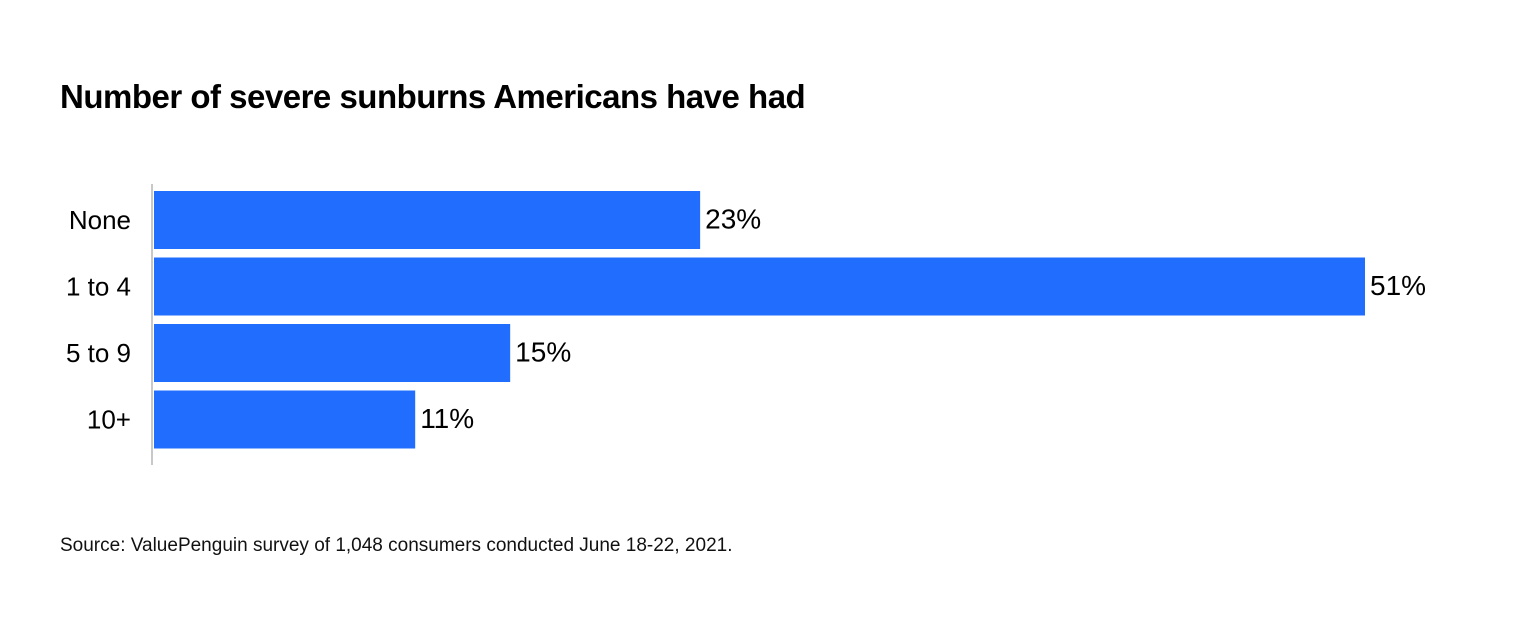 Image resolution: width=1520 pixels, height=626 pixels. I want to click on category-label-2: 5 to 9, so click(98, 353).